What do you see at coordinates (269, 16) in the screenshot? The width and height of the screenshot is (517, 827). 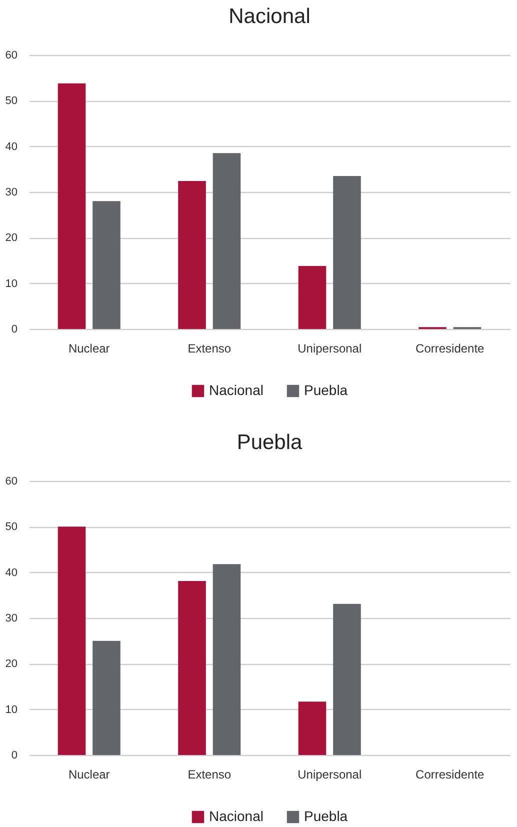 I see `chart-title: Nacional` at bounding box center [269, 16].